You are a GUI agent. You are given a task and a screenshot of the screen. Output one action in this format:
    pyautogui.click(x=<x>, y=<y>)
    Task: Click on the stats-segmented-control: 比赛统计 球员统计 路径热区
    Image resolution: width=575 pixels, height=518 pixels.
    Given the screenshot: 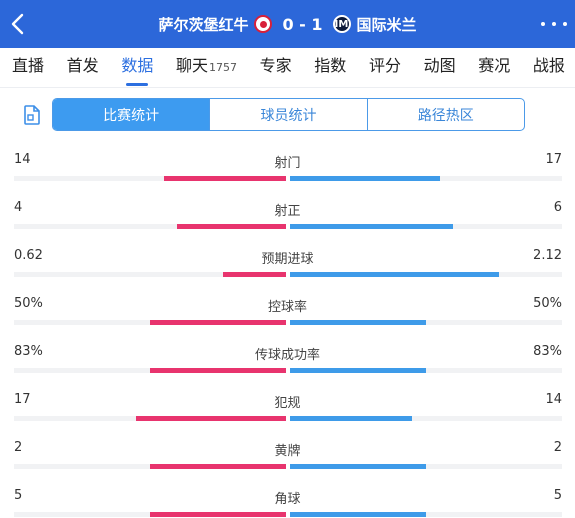 What is the action you would take?
    pyautogui.click(x=288, y=114)
    